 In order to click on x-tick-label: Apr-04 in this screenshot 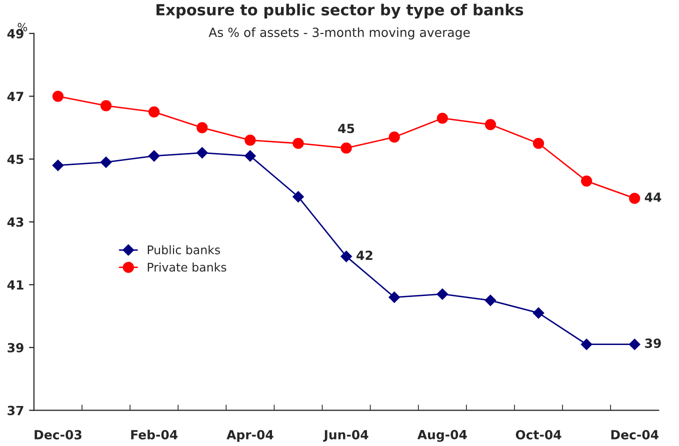, I will do `click(250, 436)`.